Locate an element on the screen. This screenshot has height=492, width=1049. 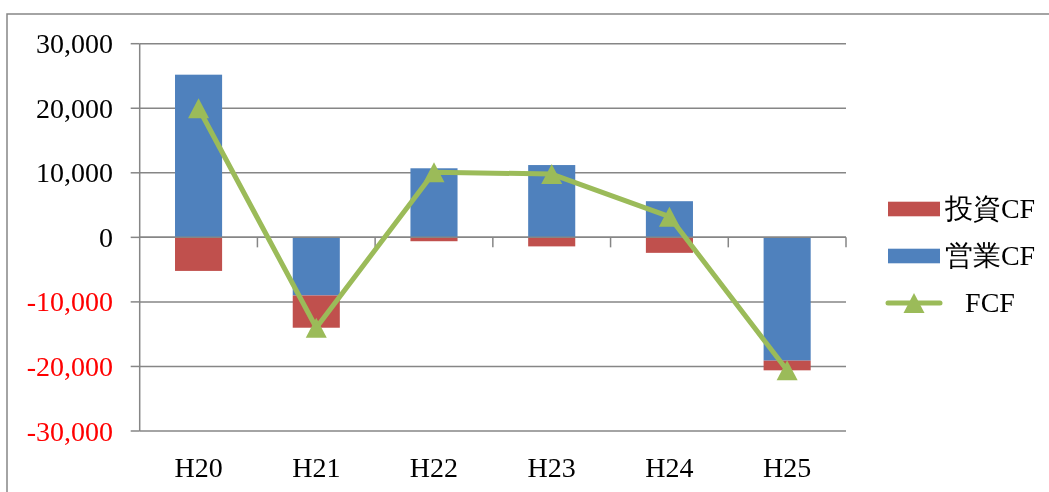
x-tick-label: H21 is located at coordinates (316, 467).